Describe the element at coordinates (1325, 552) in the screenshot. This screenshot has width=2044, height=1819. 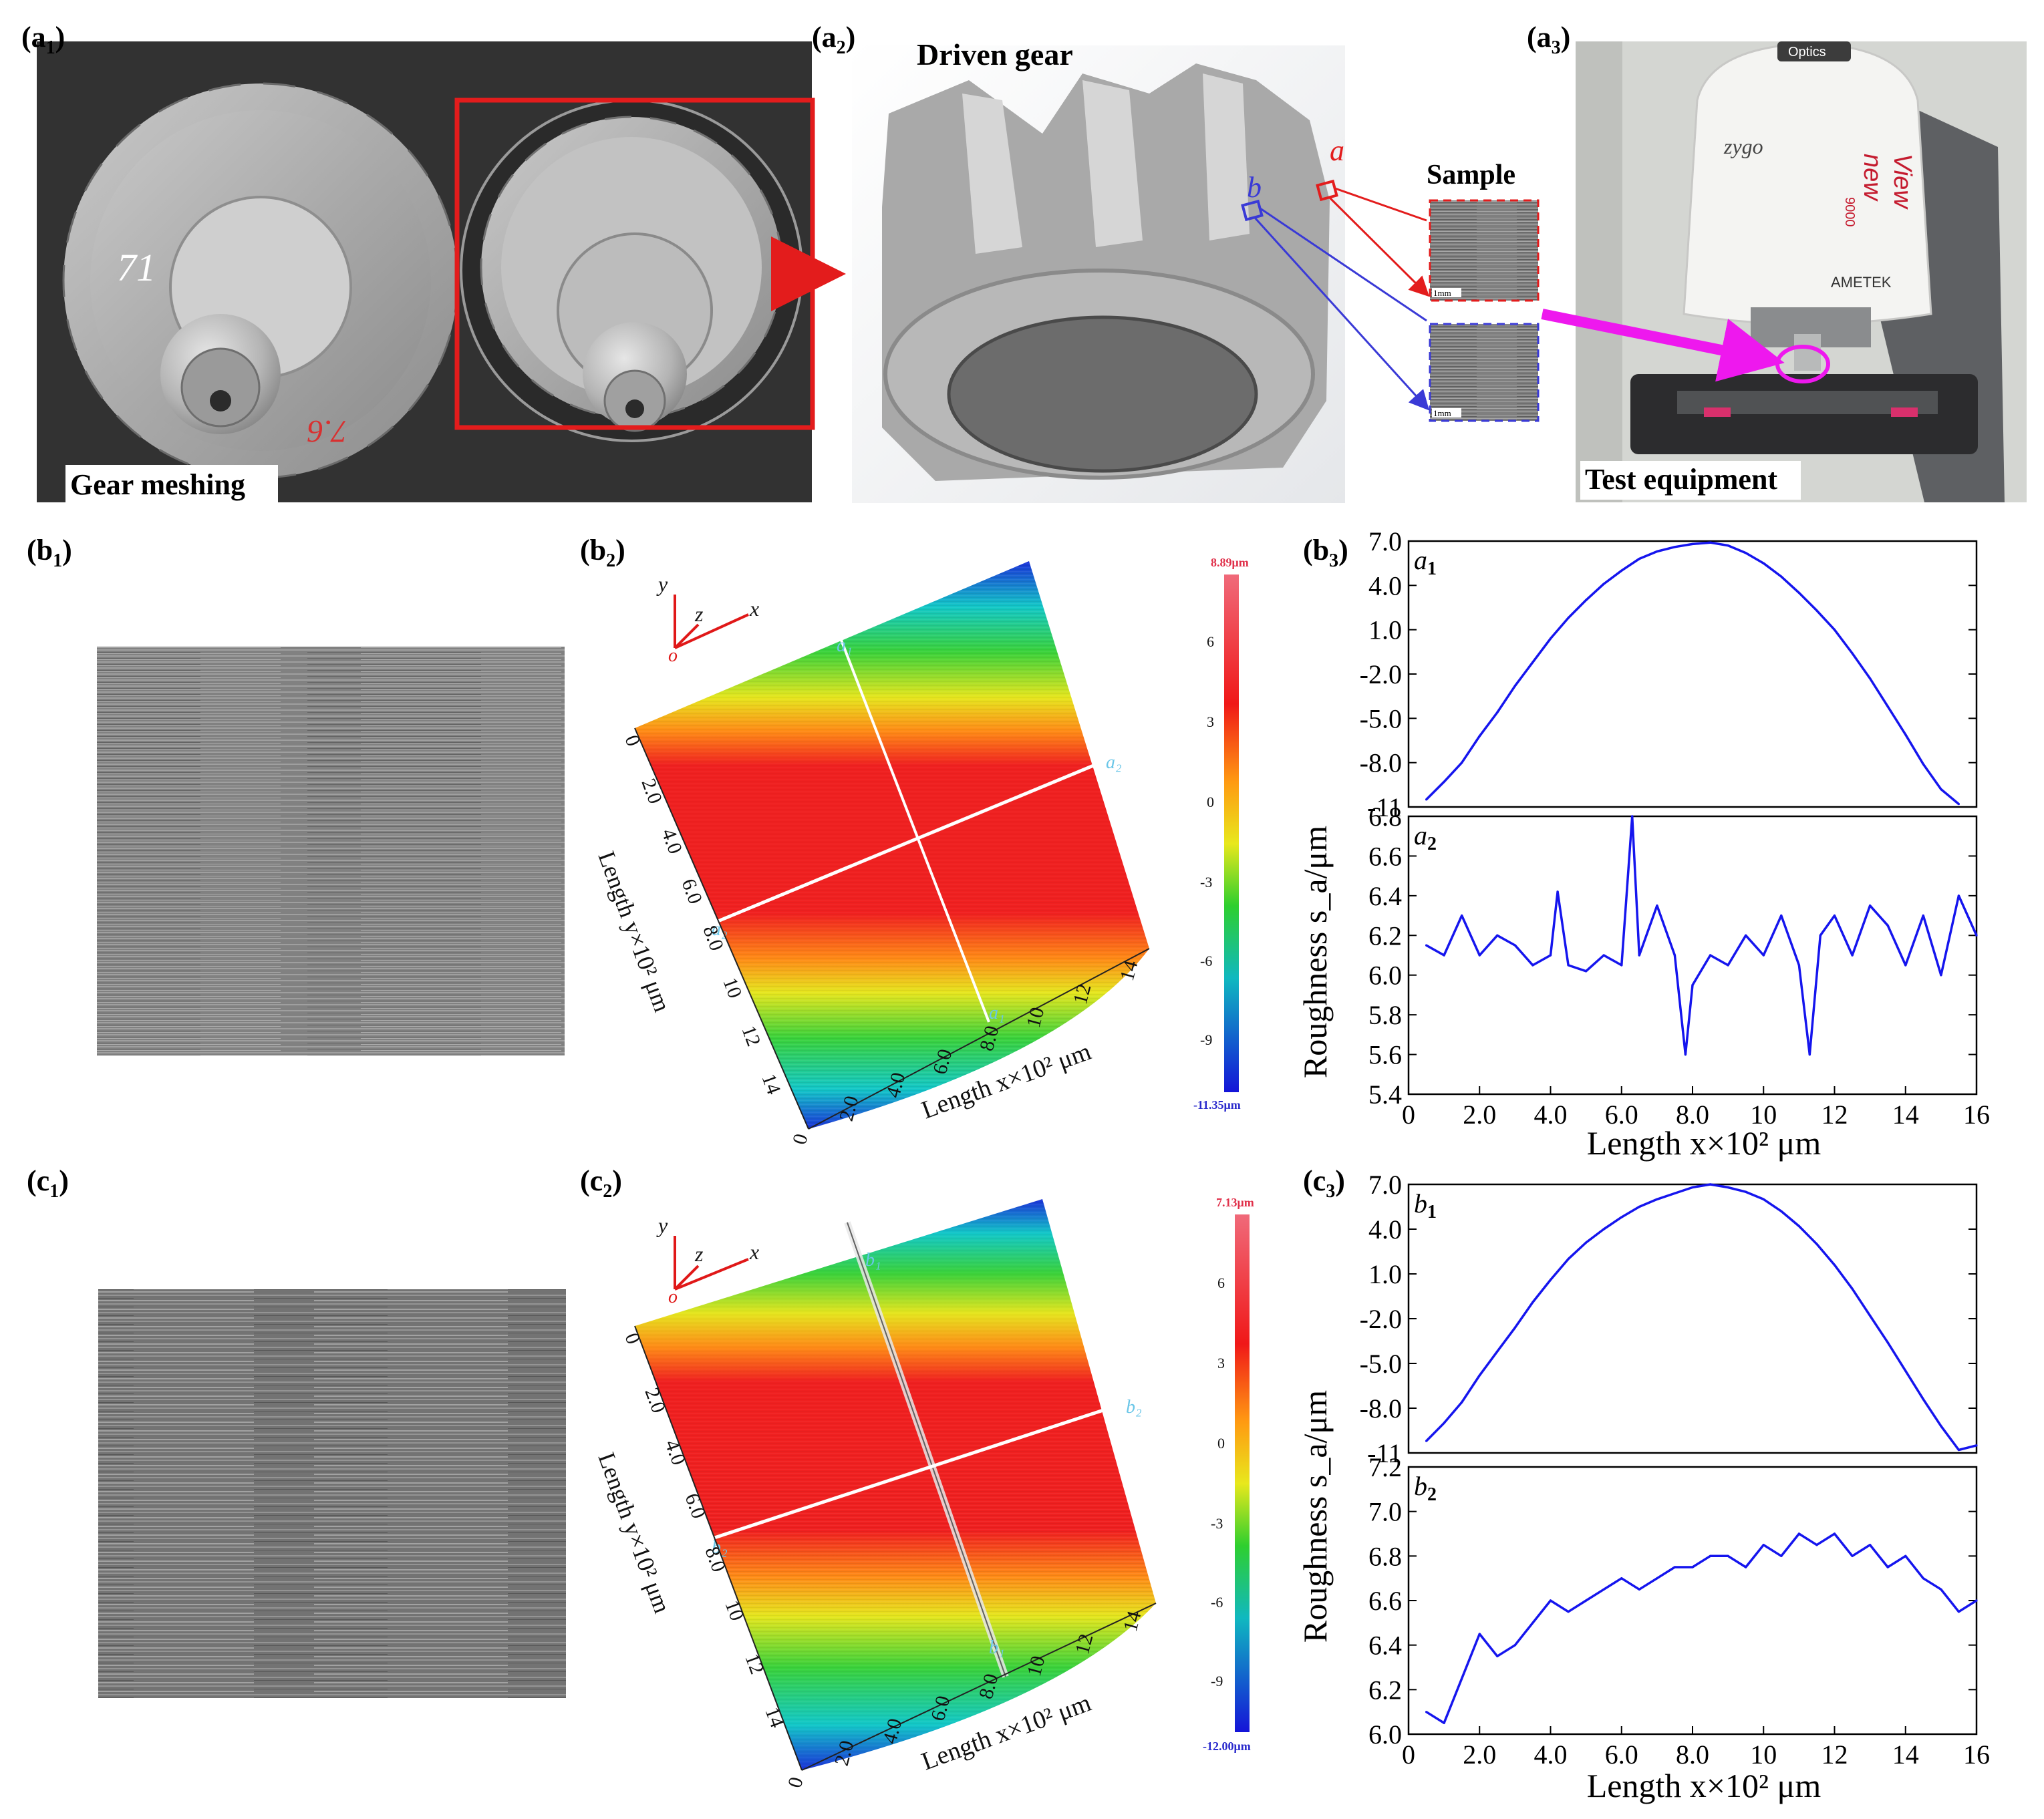
I see `panel-letter-b3: (b3)` at that location.